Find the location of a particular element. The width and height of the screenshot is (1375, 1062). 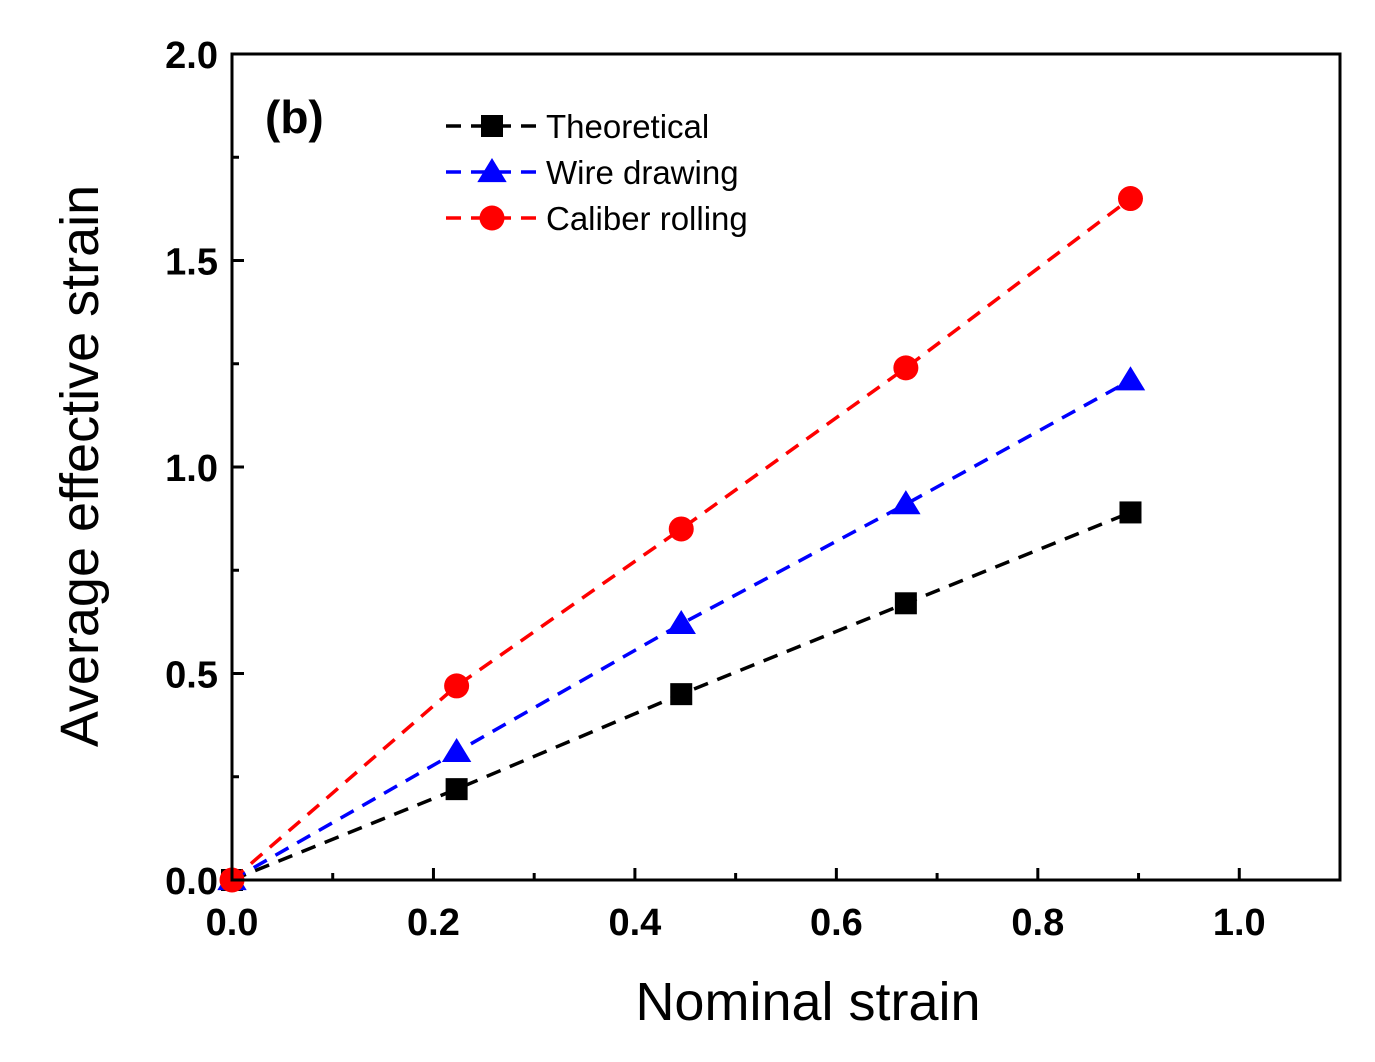

x-tick-label: 0.6 is located at coordinates (836, 923).